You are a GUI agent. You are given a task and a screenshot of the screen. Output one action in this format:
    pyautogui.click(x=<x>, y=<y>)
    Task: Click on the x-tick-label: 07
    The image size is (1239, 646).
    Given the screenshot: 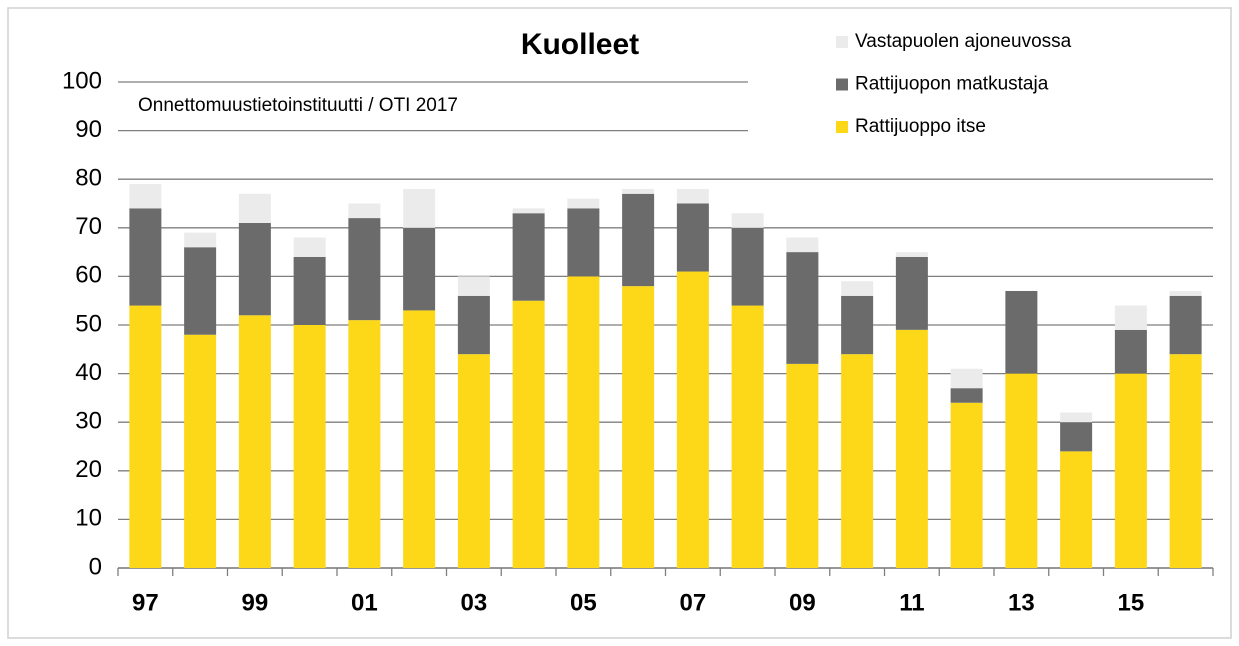 What is the action you would take?
    pyautogui.click(x=693, y=602)
    